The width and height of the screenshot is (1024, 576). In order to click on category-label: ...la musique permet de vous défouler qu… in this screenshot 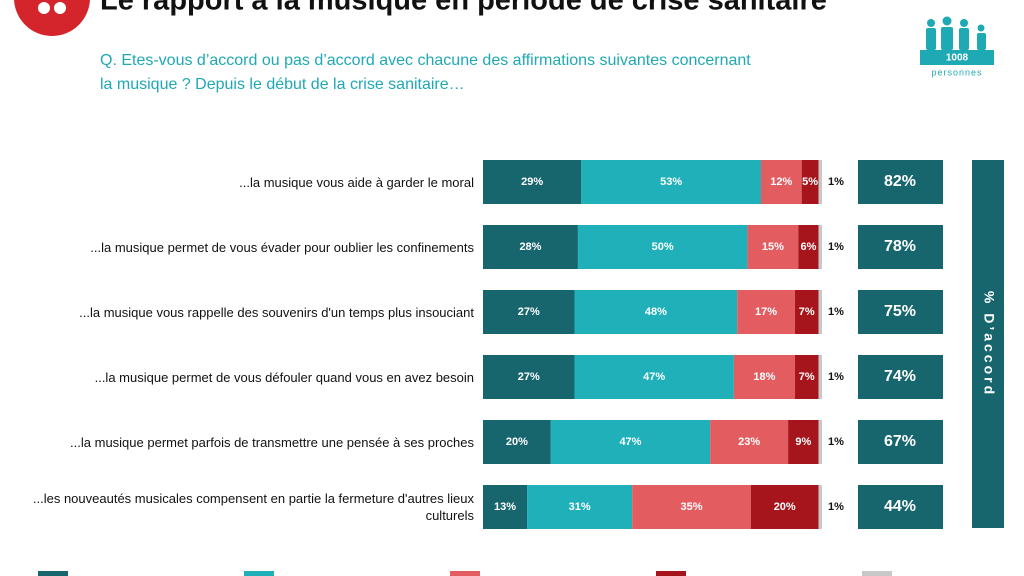, I will do `click(284, 377)`.